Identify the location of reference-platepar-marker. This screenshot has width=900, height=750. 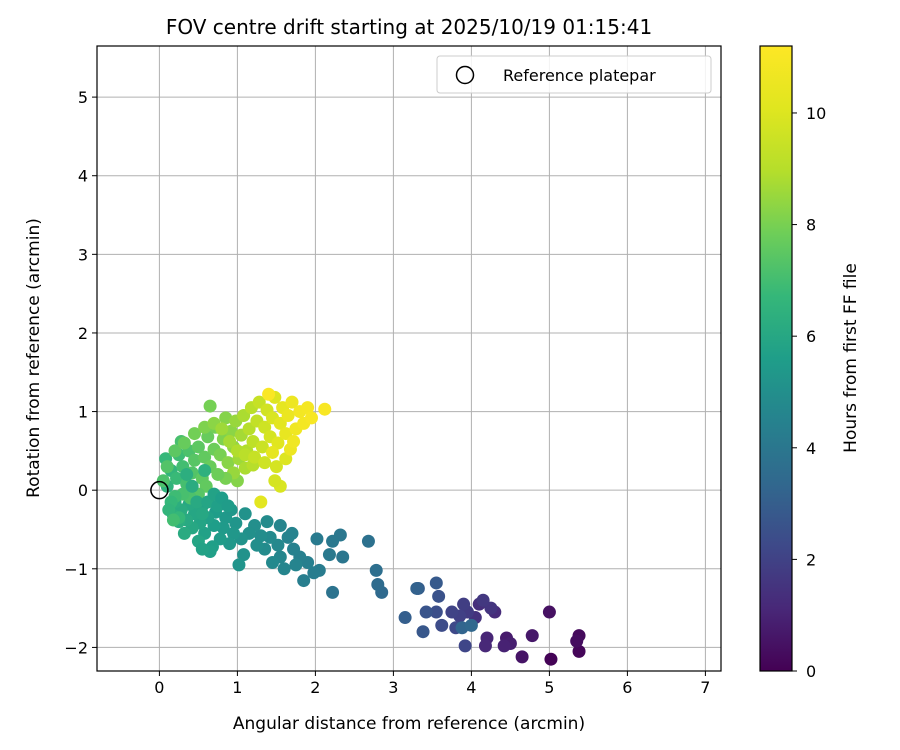
(159, 490).